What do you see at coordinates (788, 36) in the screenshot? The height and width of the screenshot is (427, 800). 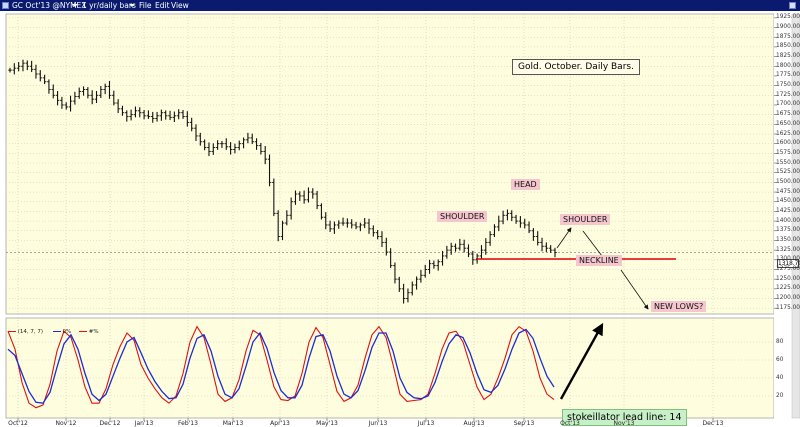 I see `y-tick-label: 1875.00` at bounding box center [788, 36].